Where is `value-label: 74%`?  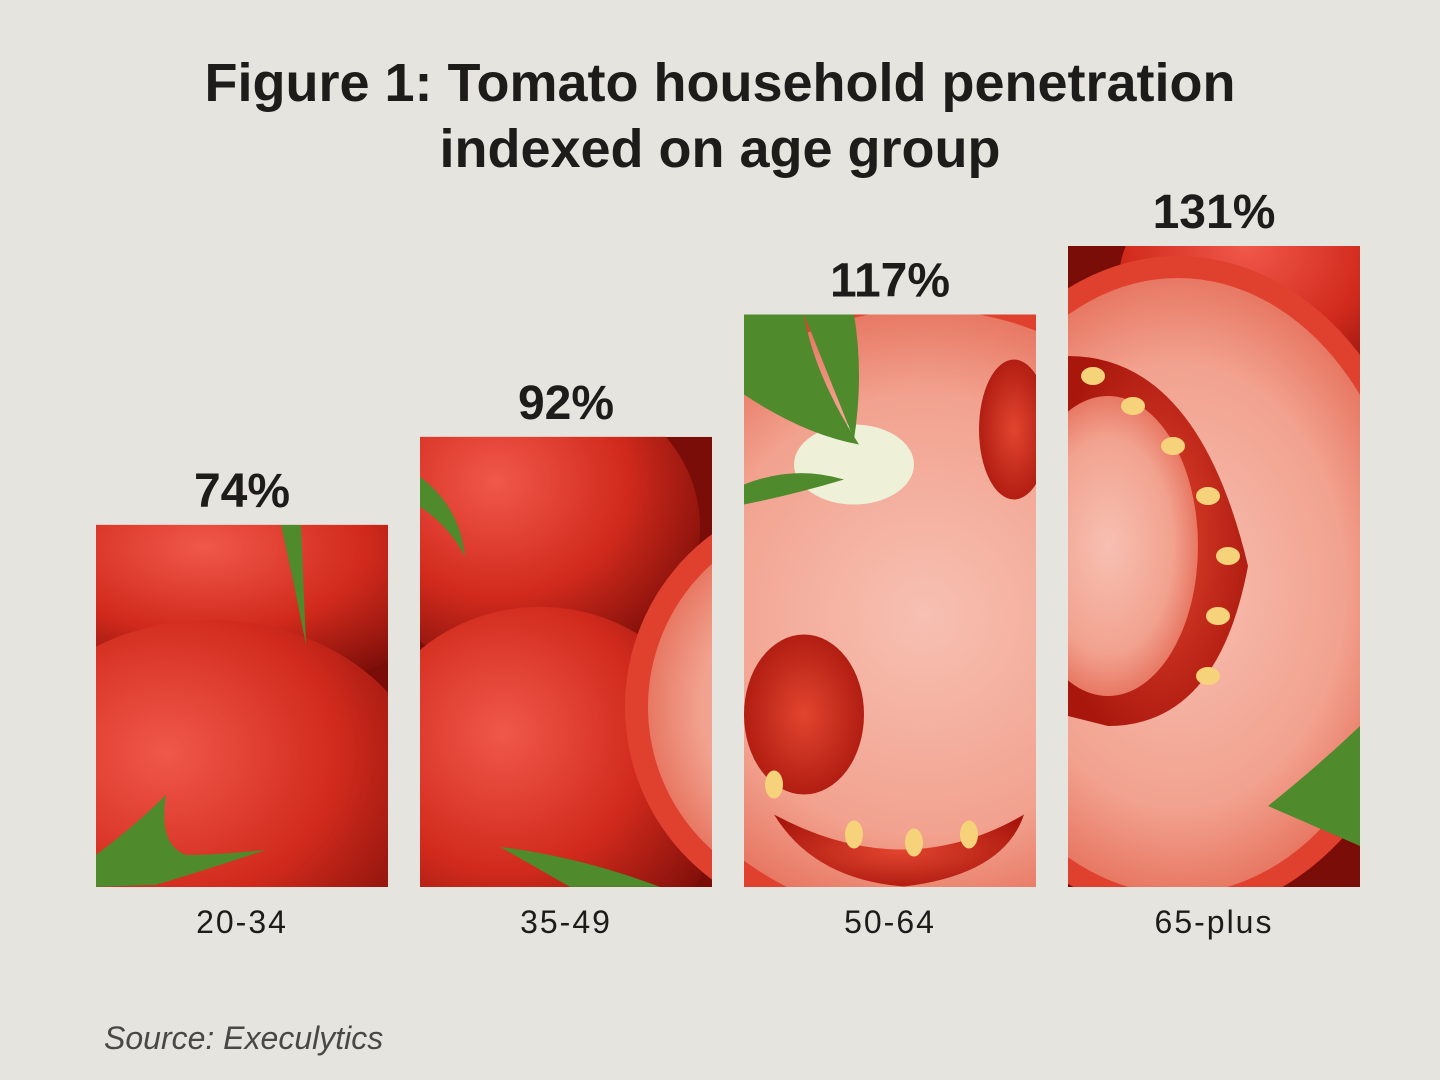
value-label: 74% is located at coordinates (242, 491).